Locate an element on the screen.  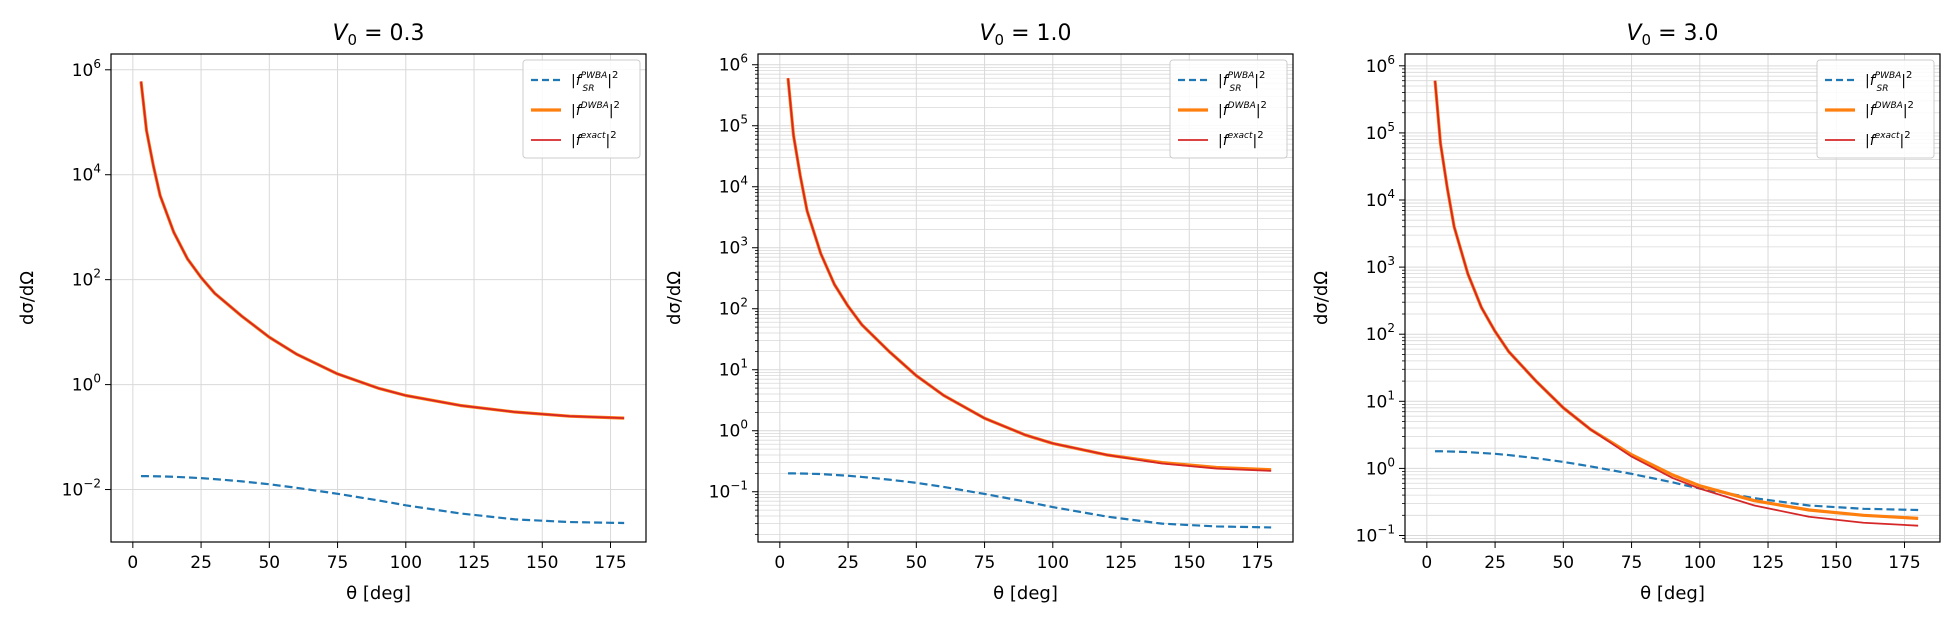
y-tick-label: 10⁻² is located at coordinates (81, 489).